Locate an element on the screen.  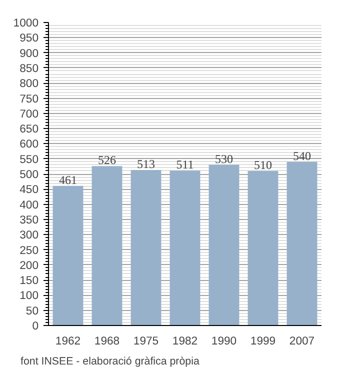
y-tick-label: 0 is located at coordinates (35, 326).